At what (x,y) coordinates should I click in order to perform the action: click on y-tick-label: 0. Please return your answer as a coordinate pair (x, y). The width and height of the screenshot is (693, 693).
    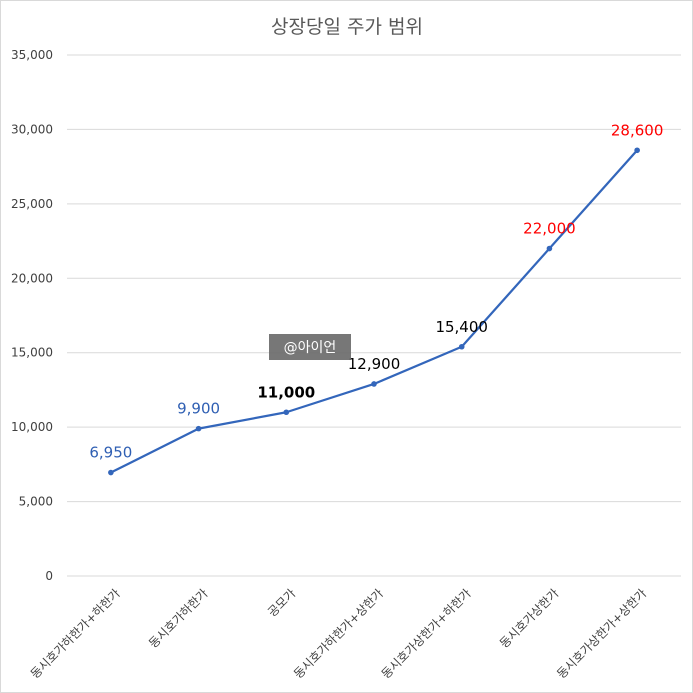
    Looking at the image, I should click on (49, 576).